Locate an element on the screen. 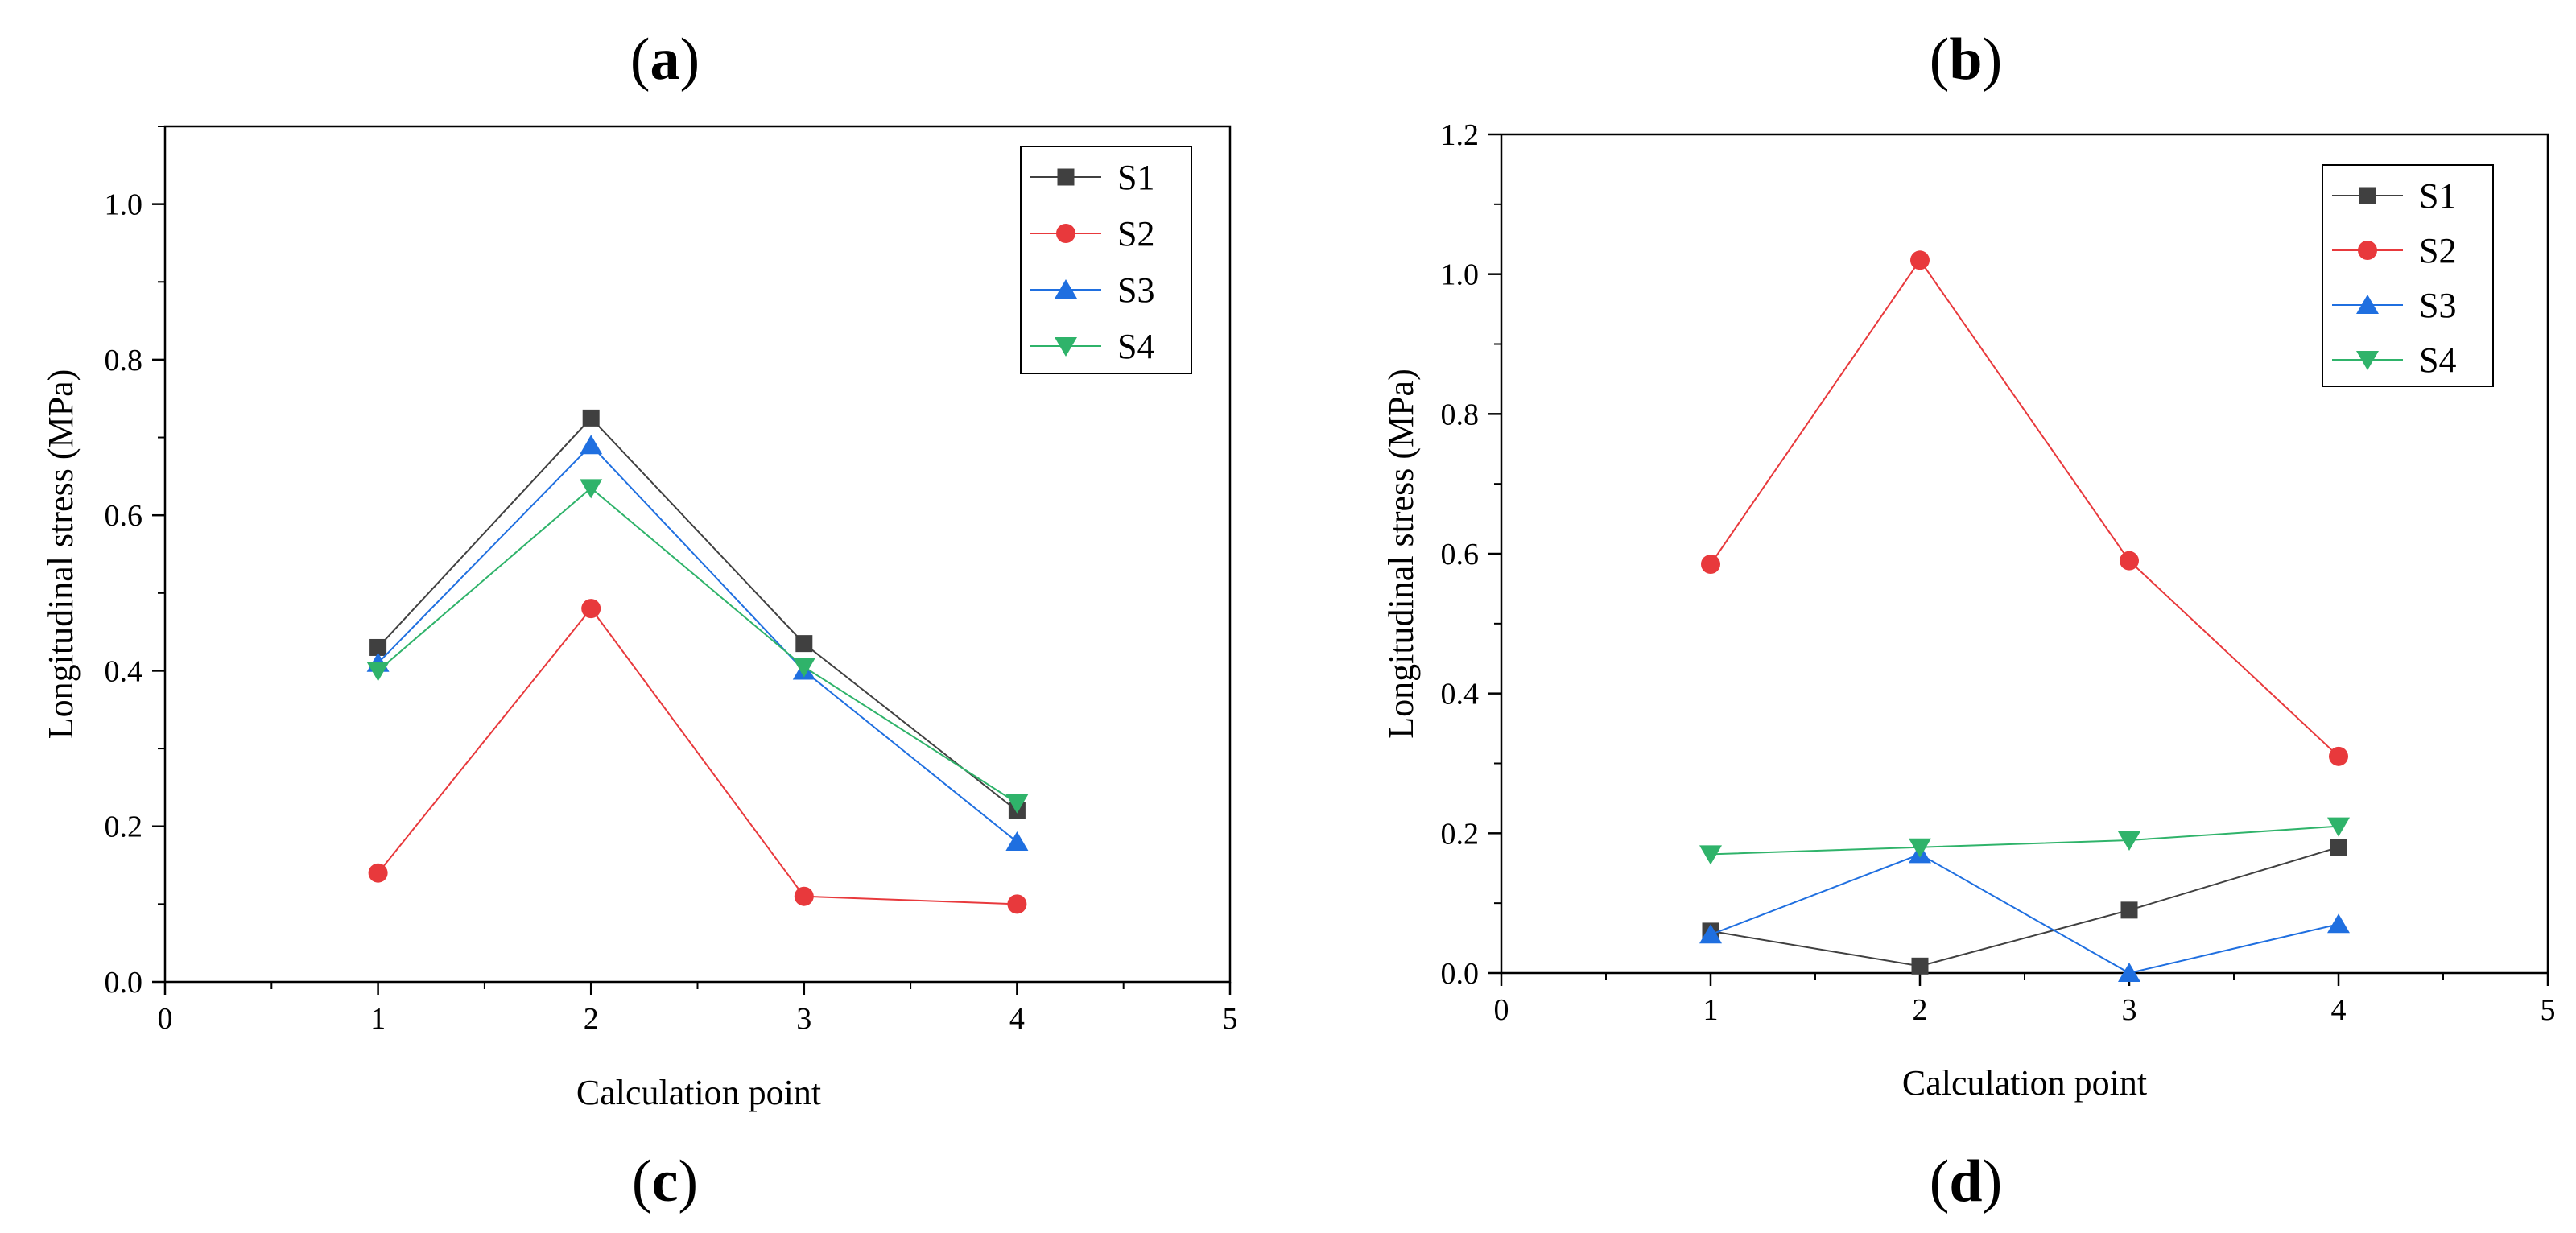  panel-label-d: (d) is located at coordinates (1966, 1181).